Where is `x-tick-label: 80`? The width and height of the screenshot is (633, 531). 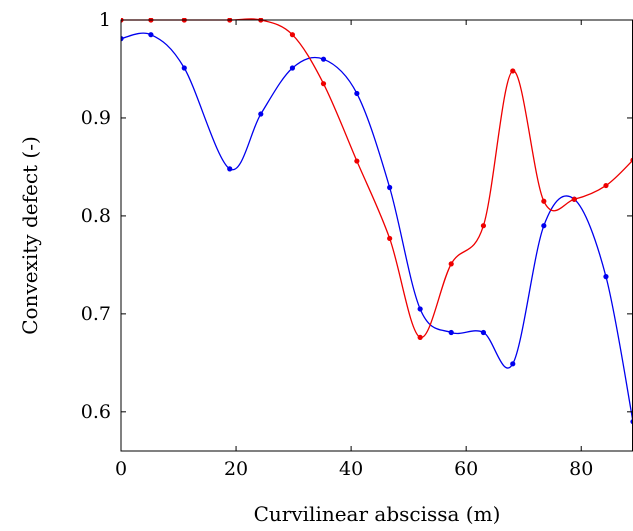
x-tick-label: 80 is located at coordinates (581, 469).